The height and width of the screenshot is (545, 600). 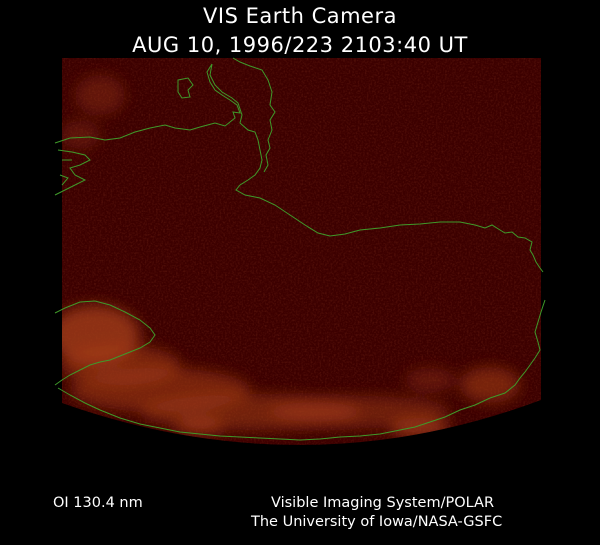 What do you see at coordinates (98, 503) in the screenshot?
I see `filter-wavelength-label: OI 130.4 nm` at bounding box center [98, 503].